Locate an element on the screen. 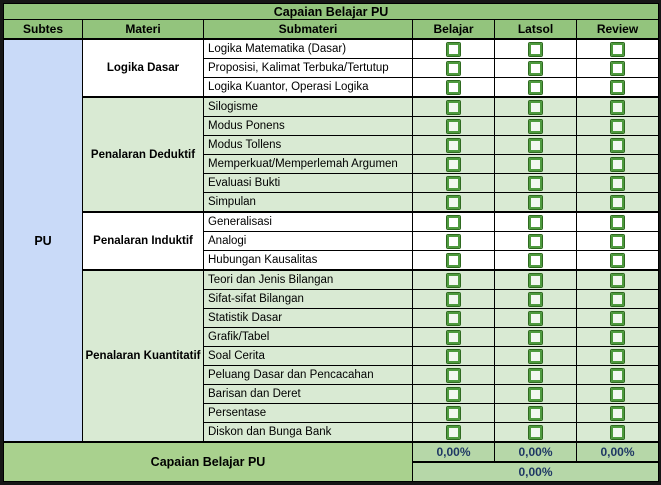 The width and height of the screenshot is (661, 485). table-row: Logika Kuantor, Operasi Logika is located at coordinates (332, 87).